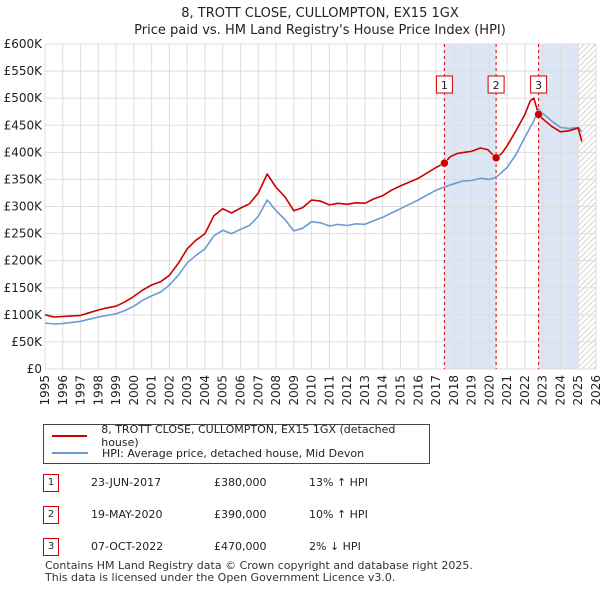  What do you see at coordinates (320, 13) in the screenshot?
I see `chart-title: 8, TROTT CLOSE, CULLOMPTON, EX15 1GX` at bounding box center [320, 13].